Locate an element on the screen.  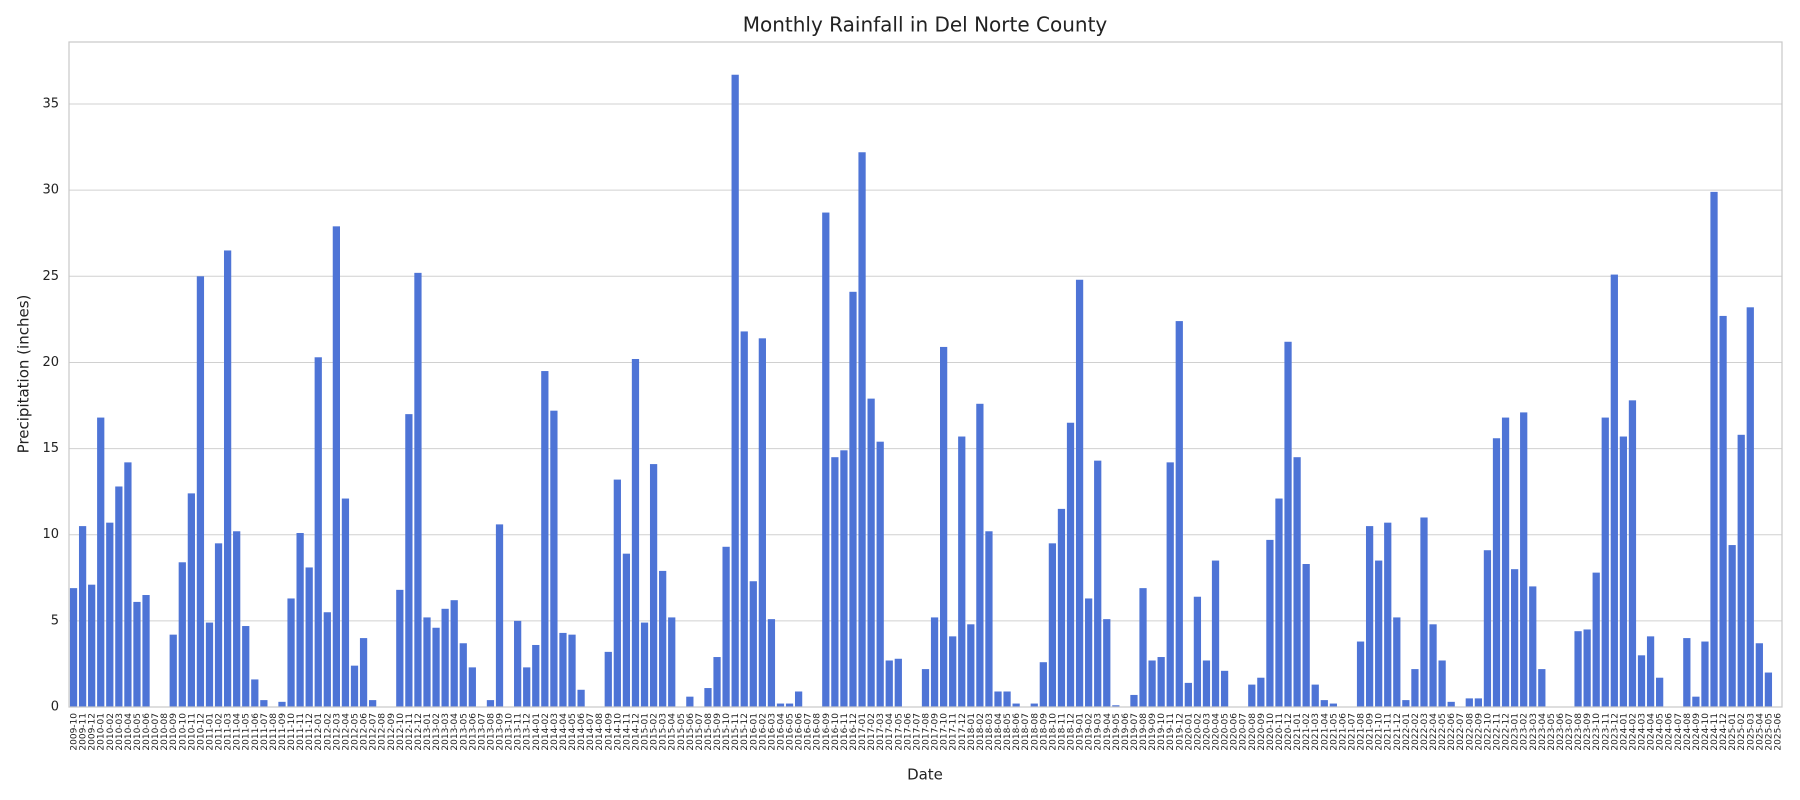
x-tick-label: 2013-01 is located at coordinates (428, 732).